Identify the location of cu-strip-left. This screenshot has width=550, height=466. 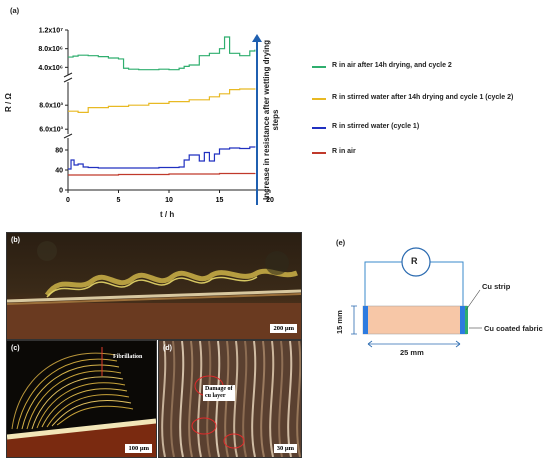
(365, 320).